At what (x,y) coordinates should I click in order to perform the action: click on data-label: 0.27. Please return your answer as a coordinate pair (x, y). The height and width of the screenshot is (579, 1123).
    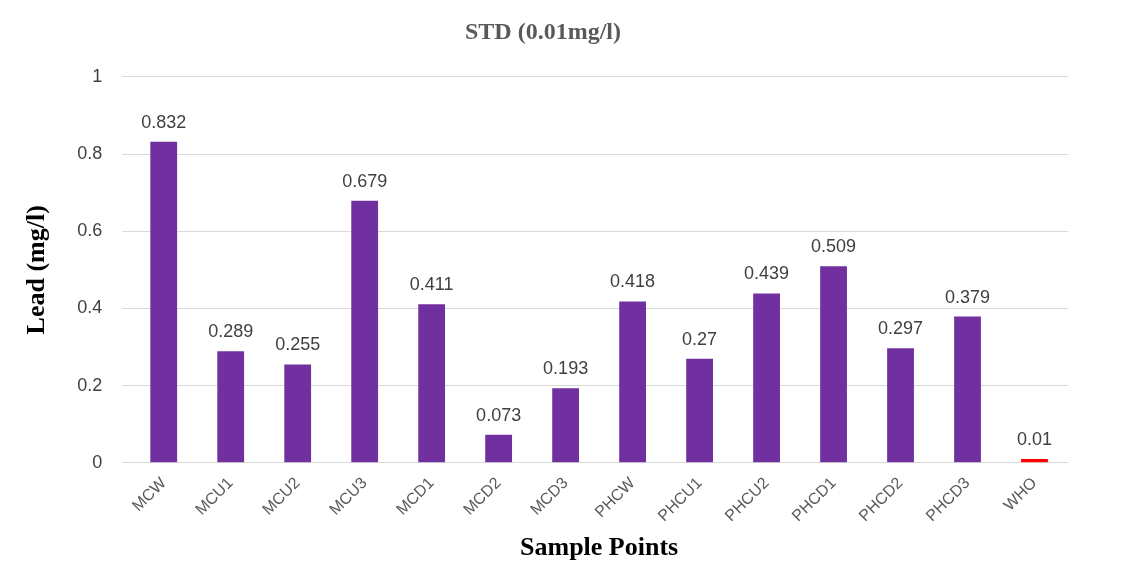
    Looking at the image, I should click on (700, 338).